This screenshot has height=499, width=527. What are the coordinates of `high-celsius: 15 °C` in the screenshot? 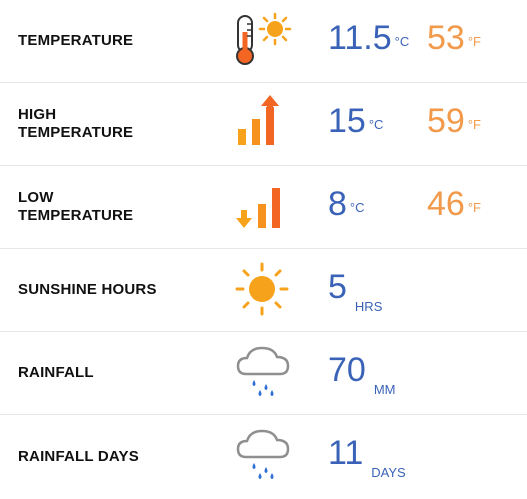 It's located at (355, 121).